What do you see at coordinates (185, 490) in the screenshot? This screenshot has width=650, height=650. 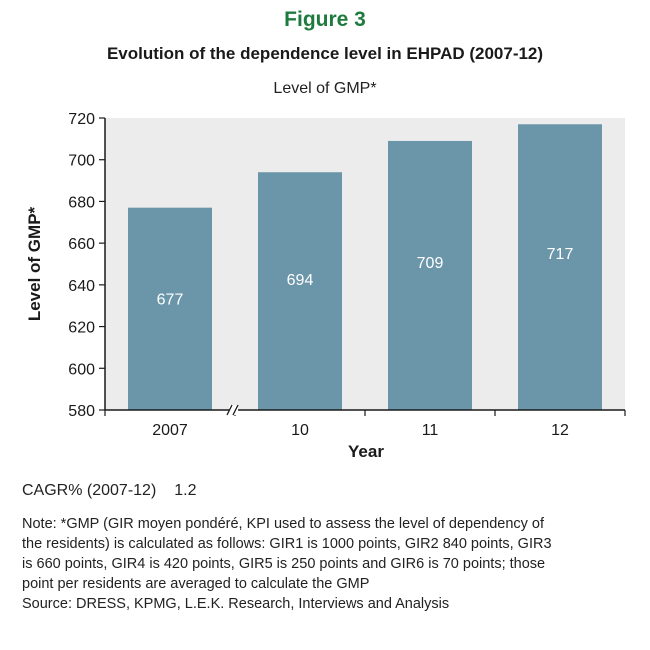 I see `cagr-value: 1.2` at bounding box center [185, 490].